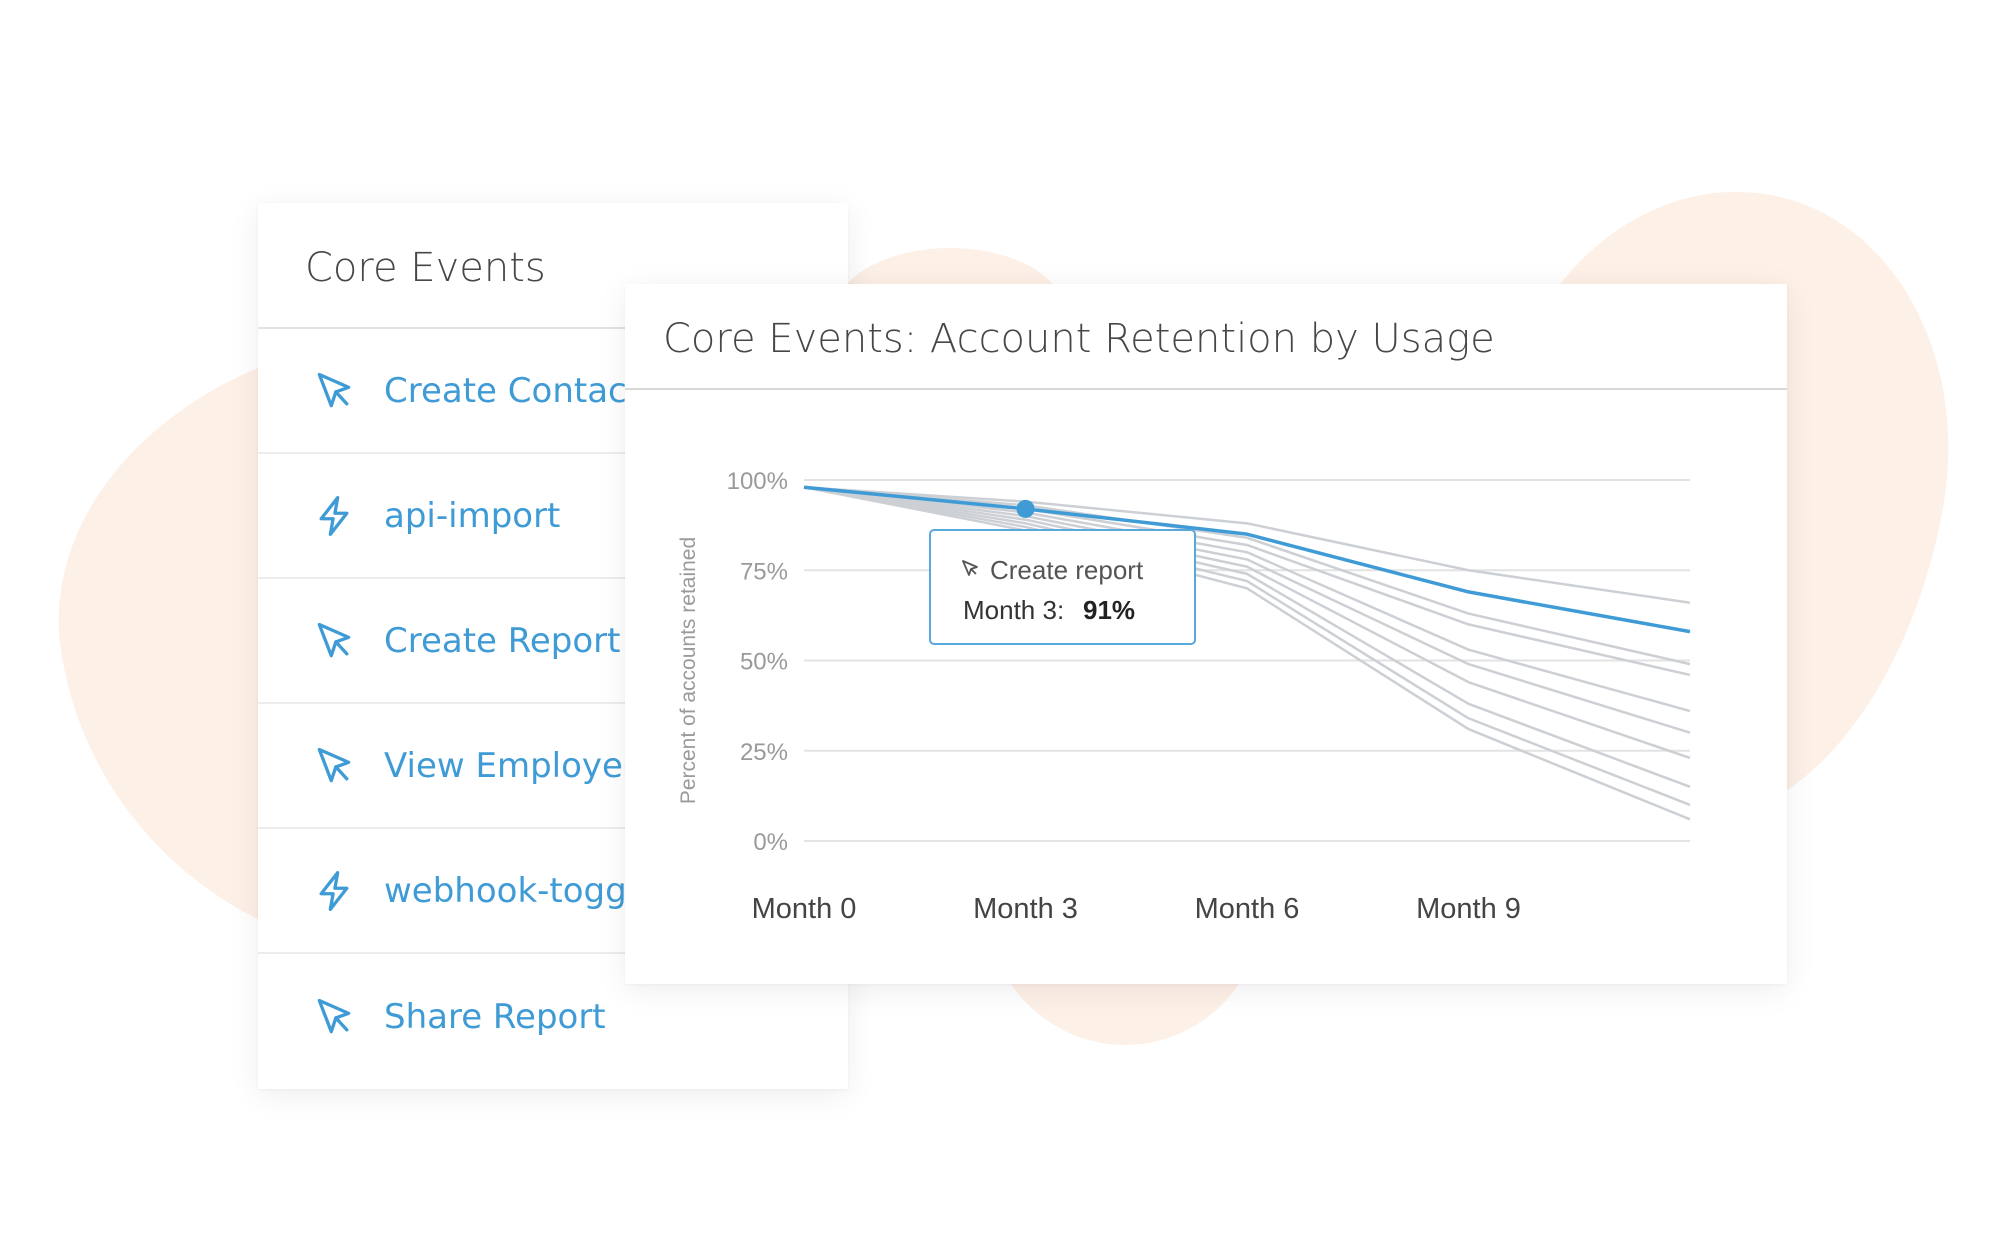 The width and height of the screenshot is (2000, 1250). I want to click on tooltip-month-label: Month 3:, so click(1013, 610).